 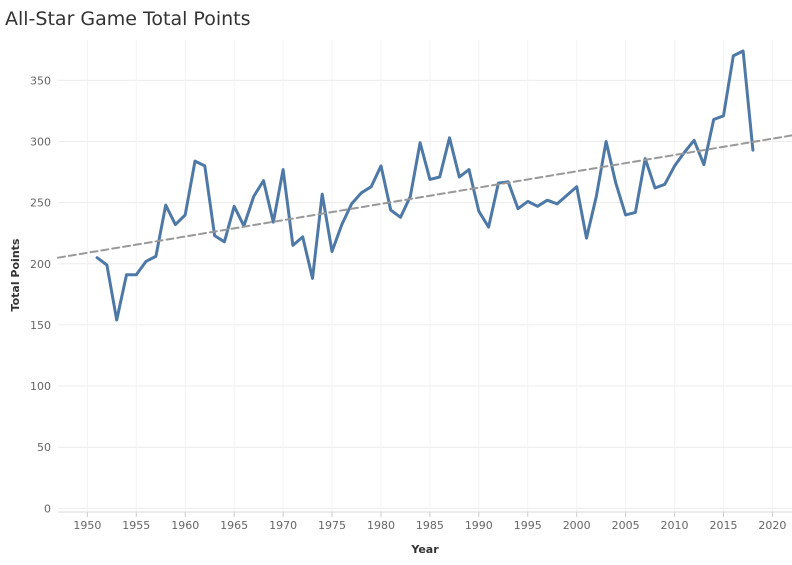 I want to click on x-tick-label: 2015, so click(x=723, y=525).